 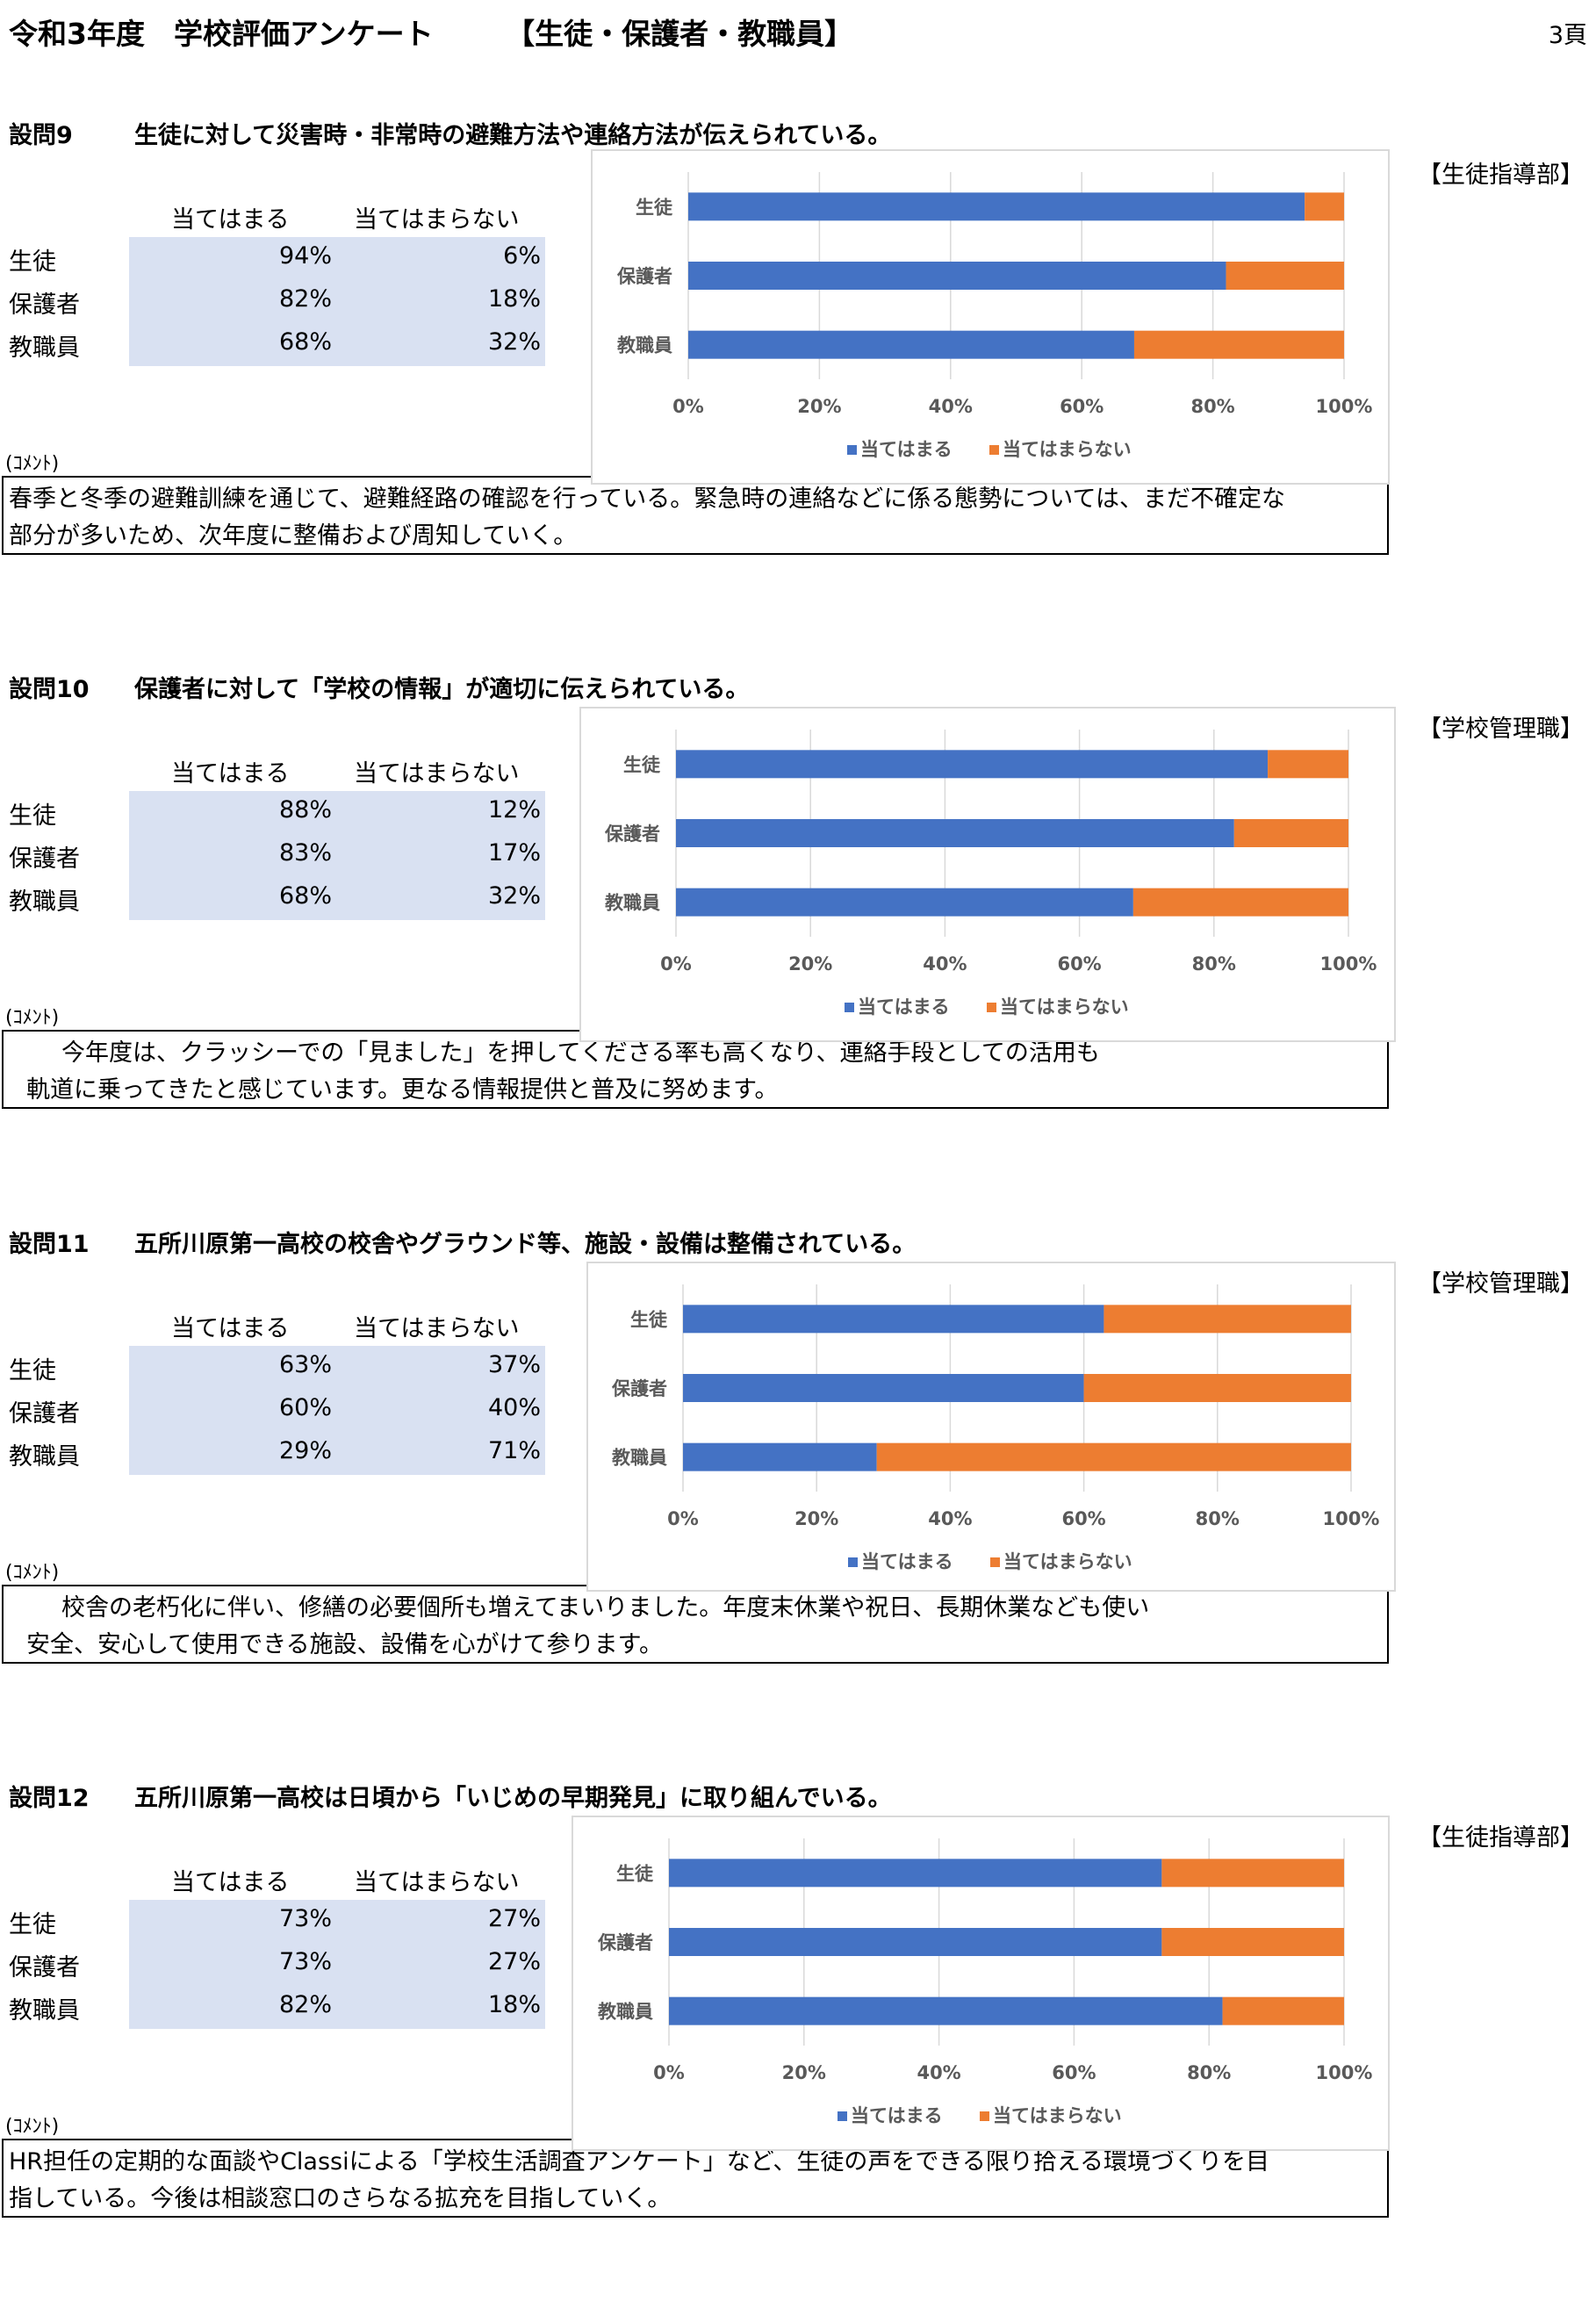 What do you see at coordinates (513, 135) in the screenshot?
I see `question-text: 生徒に対して災害時・非常時の避難方法や連絡方法が伝えられている。` at bounding box center [513, 135].